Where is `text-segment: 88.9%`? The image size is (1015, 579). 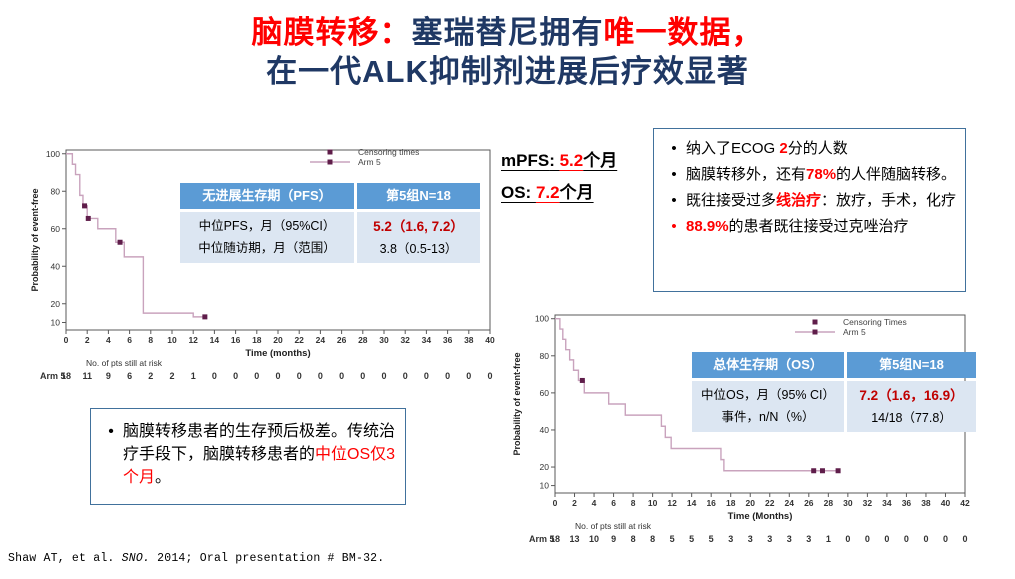 text-segment: 88.9% is located at coordinates (707, 226).